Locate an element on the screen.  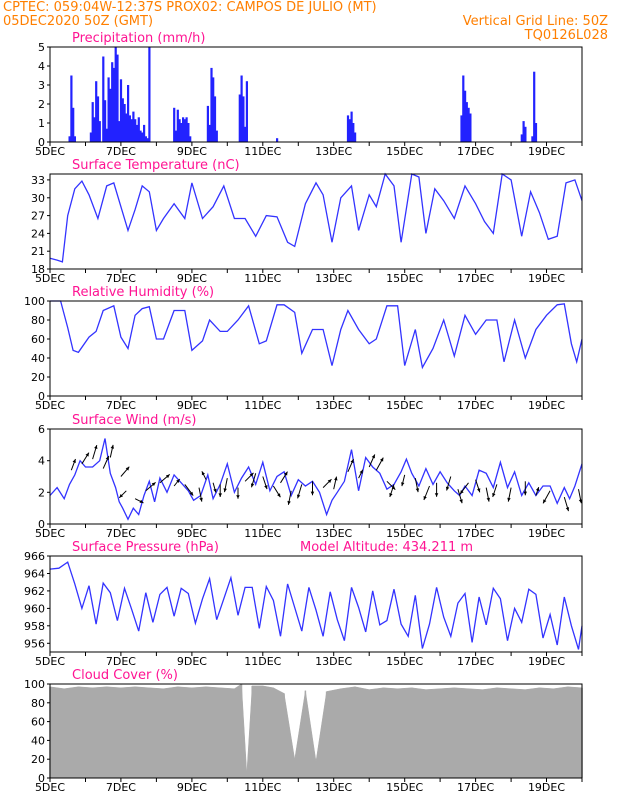
precip-xtick-label: 7DEC is located at coordinates (121, 151).